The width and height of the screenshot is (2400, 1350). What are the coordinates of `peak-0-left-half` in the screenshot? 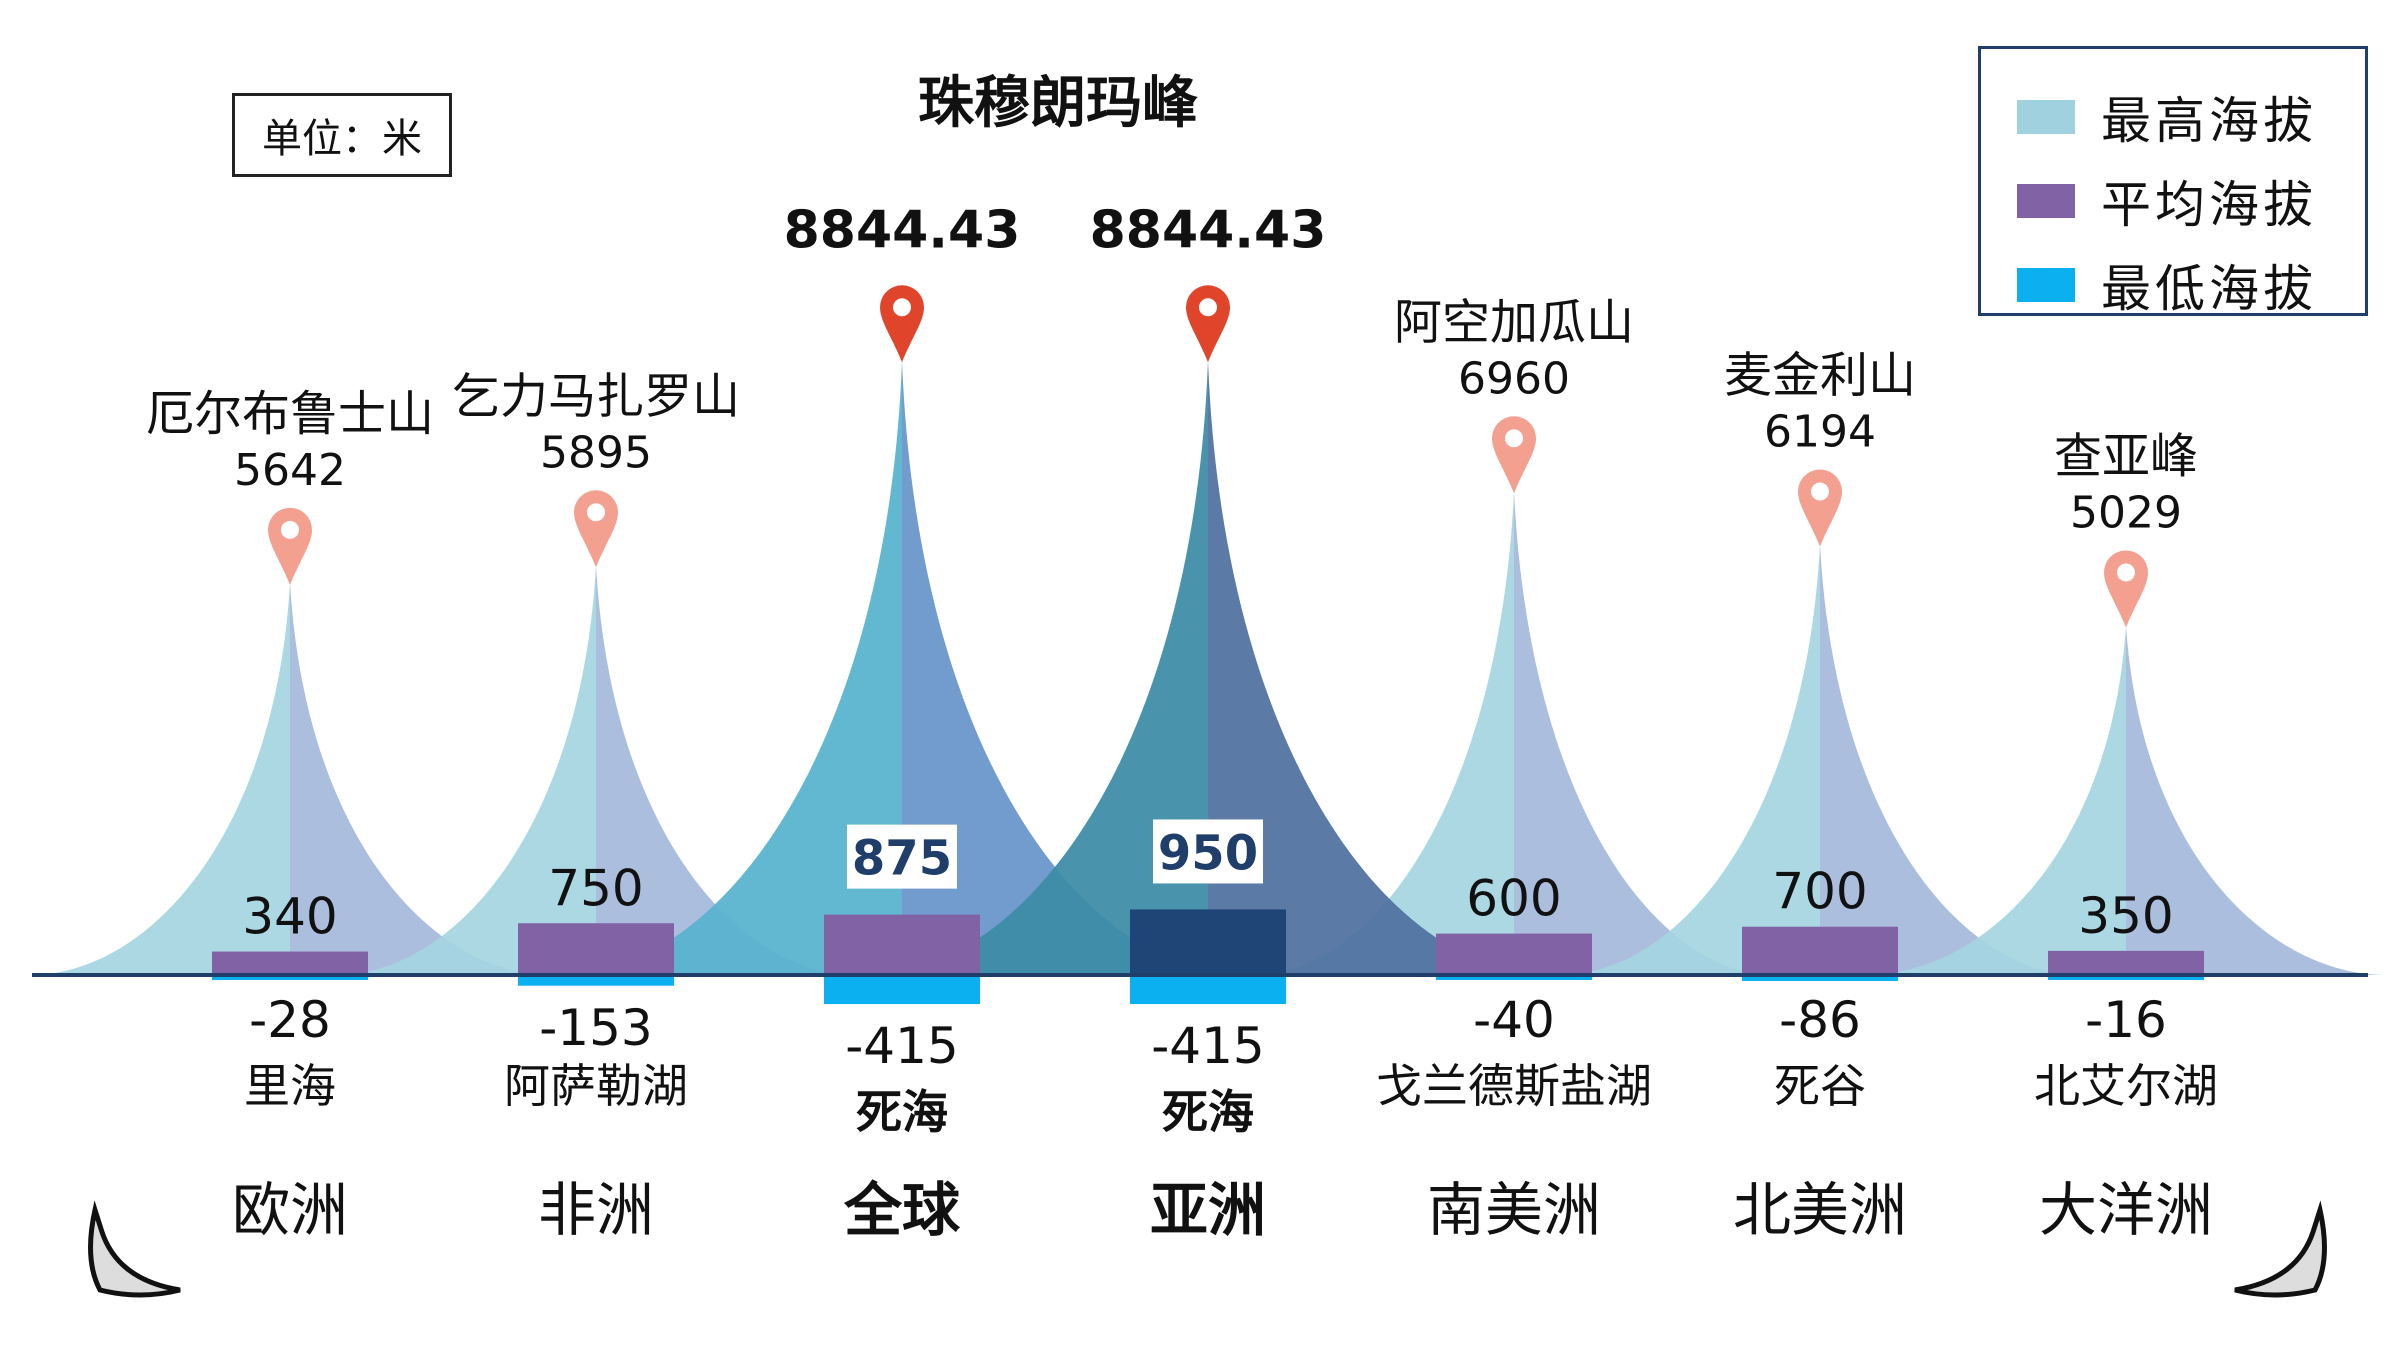 It's located at (160, 778).